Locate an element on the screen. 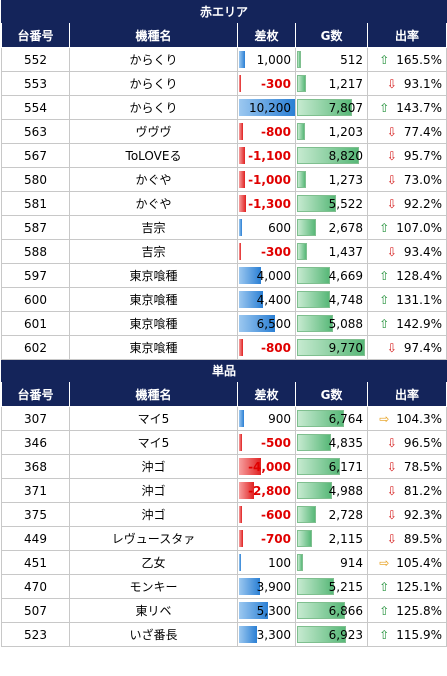 The width and height of the screenshot is (447, 676). games-cell: 1,273 is located at coordinates (331, 179).